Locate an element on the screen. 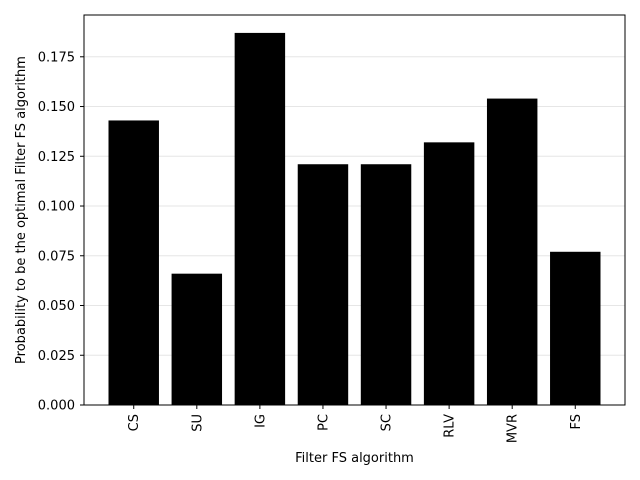 The width and height of the screenshot is (640, 480). bar-ig is located at coordinates (260, 218).